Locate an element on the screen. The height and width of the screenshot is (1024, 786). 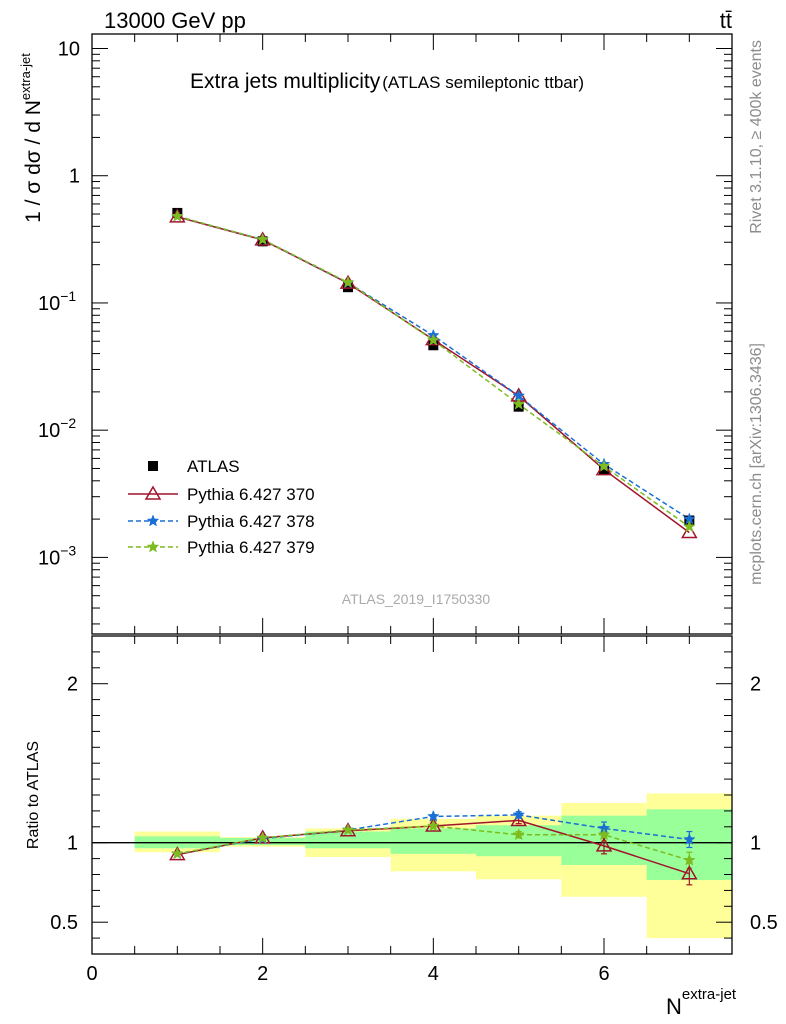
ratio-y-tick-label-right: 0.5 is located at coordinates (764, 923).